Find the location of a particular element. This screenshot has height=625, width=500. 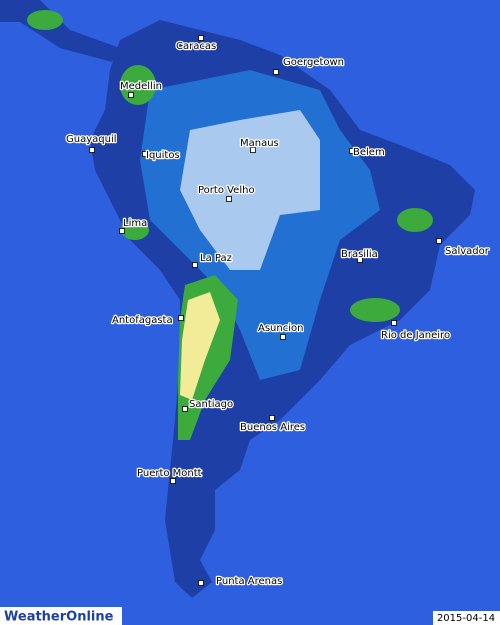

city-label: Puerto Montt is located at coordinates (169, 473).